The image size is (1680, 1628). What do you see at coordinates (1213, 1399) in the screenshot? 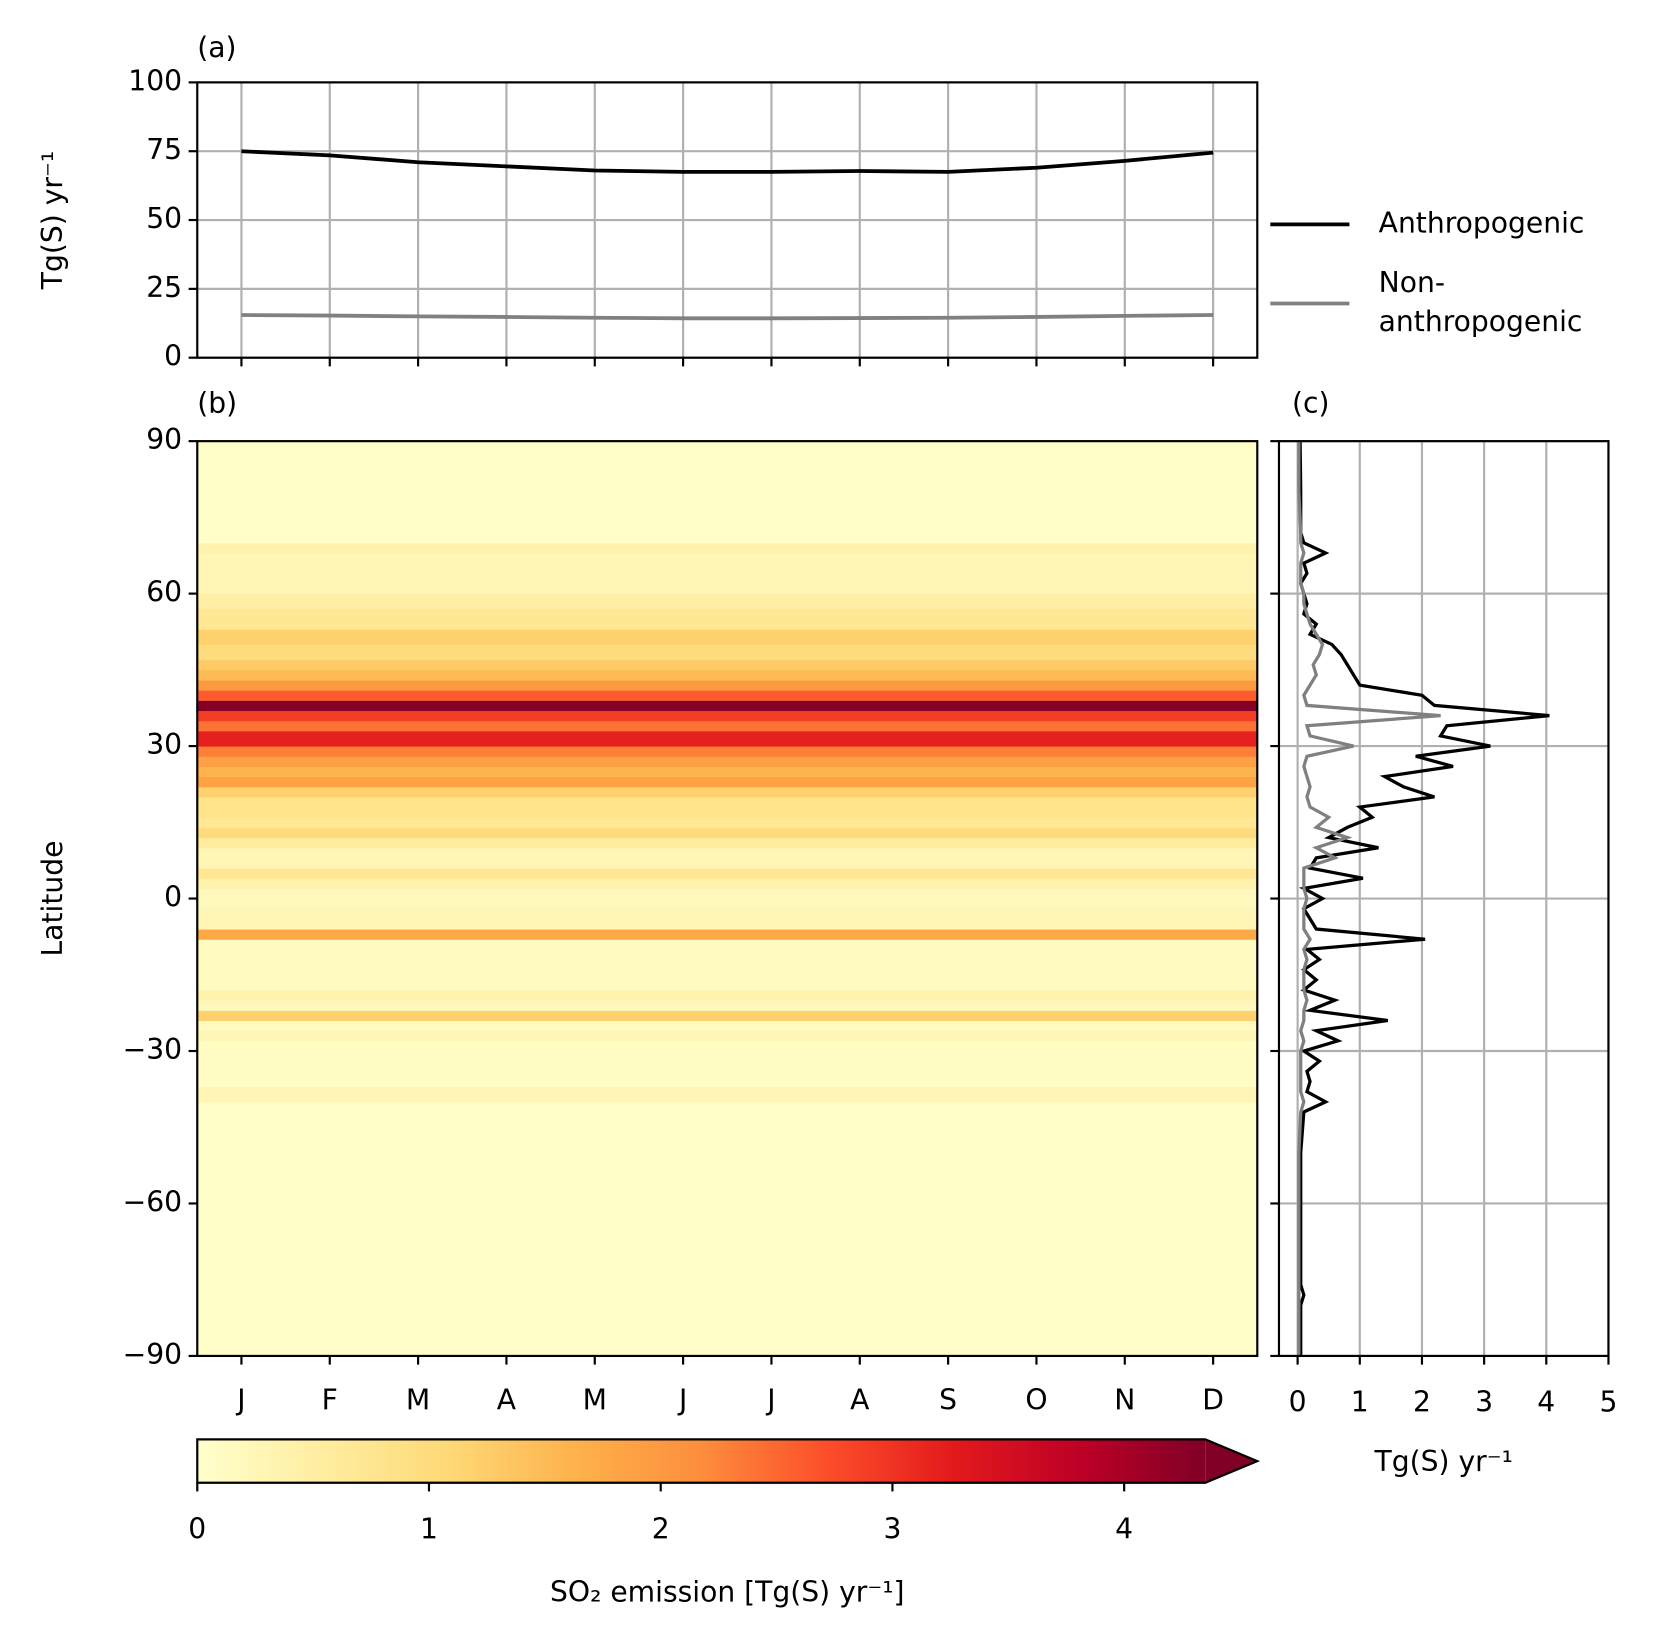
I see `x-tick-label: D` at bounding box center [1213, 1399].